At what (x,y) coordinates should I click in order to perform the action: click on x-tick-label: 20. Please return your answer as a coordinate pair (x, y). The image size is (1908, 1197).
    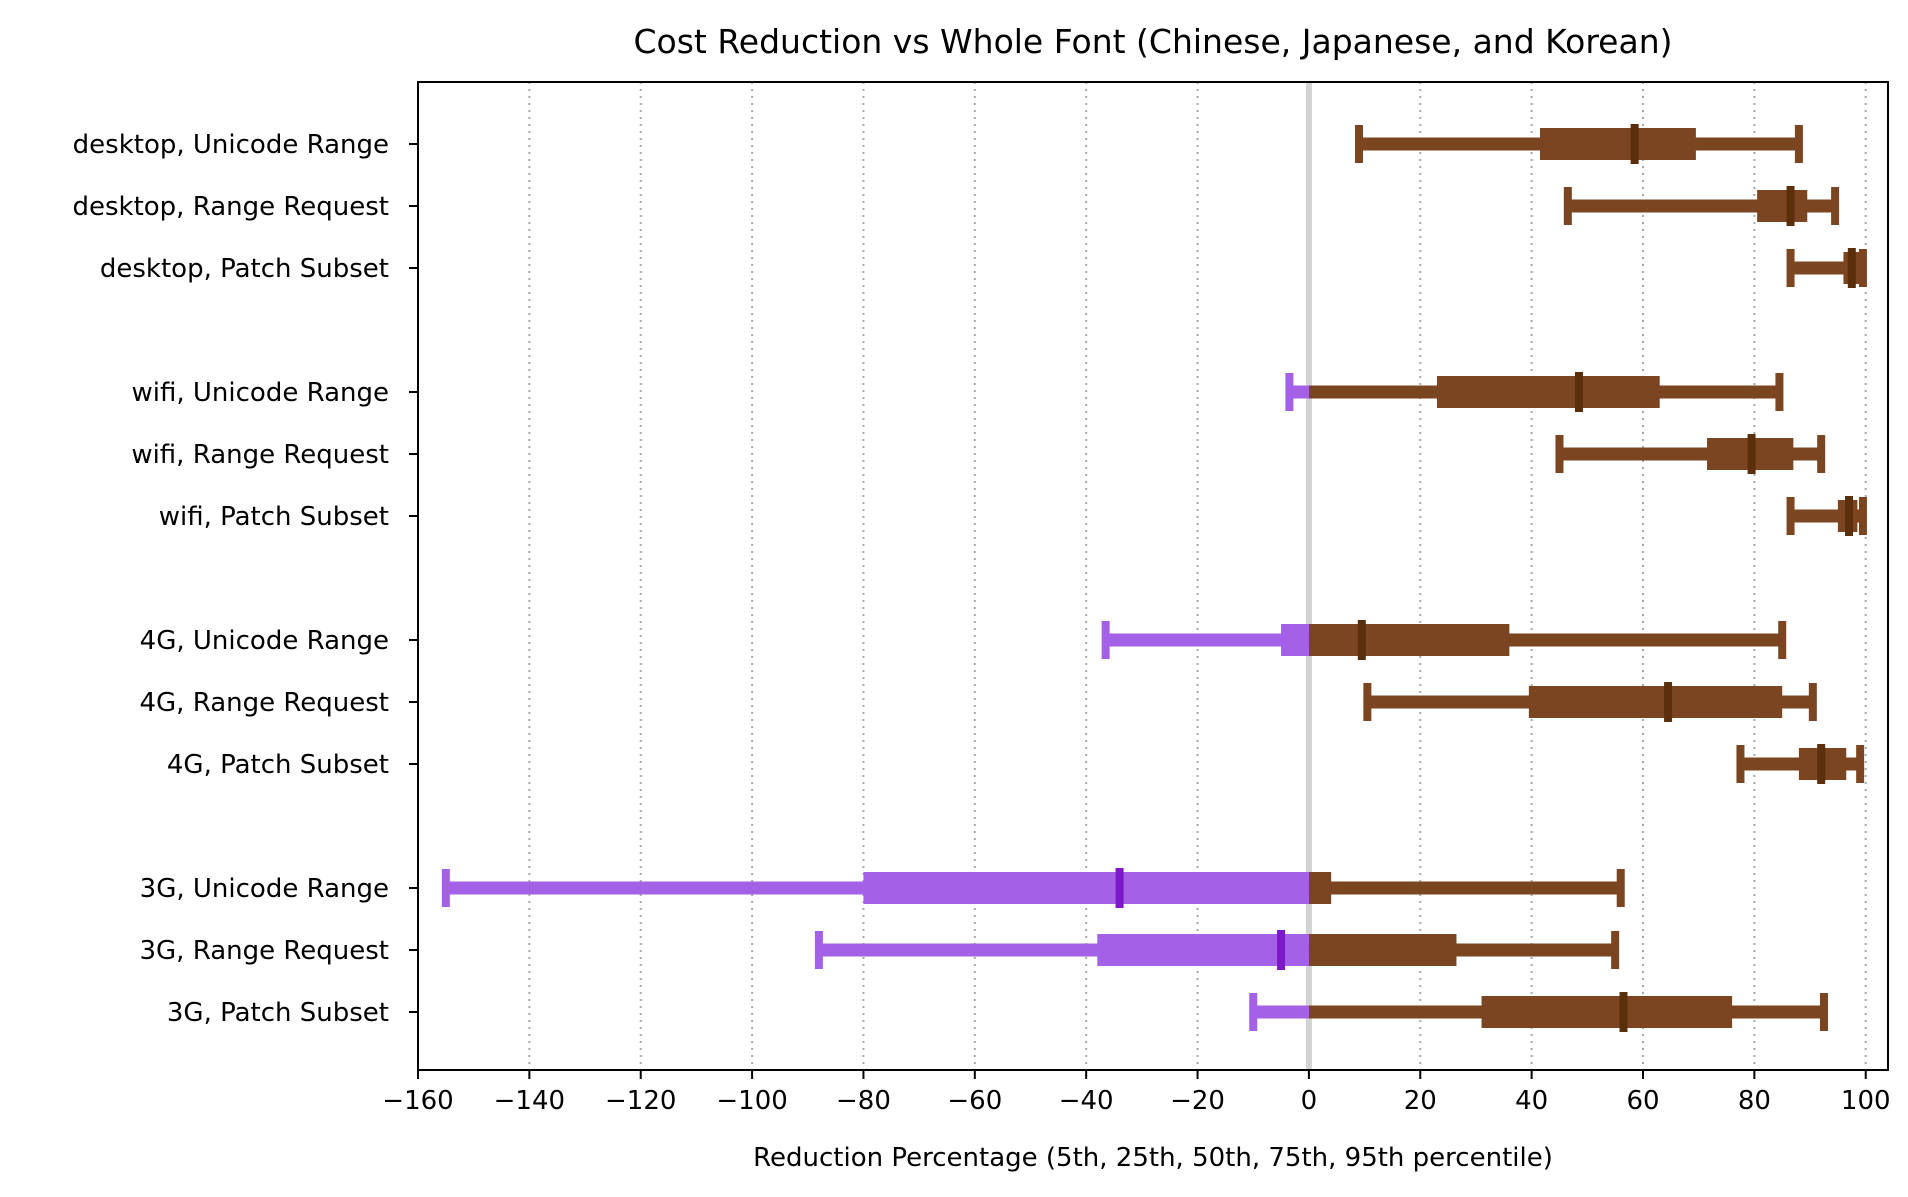
    Looking at the image, I should click on (1420, 1101).